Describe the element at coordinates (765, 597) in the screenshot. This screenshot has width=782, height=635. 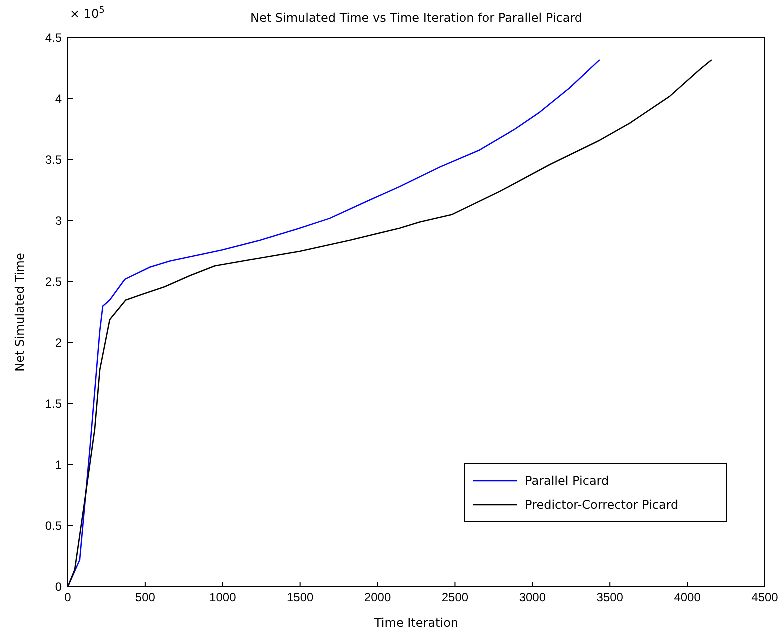
I see `x-tick-label: 4500` at that location.